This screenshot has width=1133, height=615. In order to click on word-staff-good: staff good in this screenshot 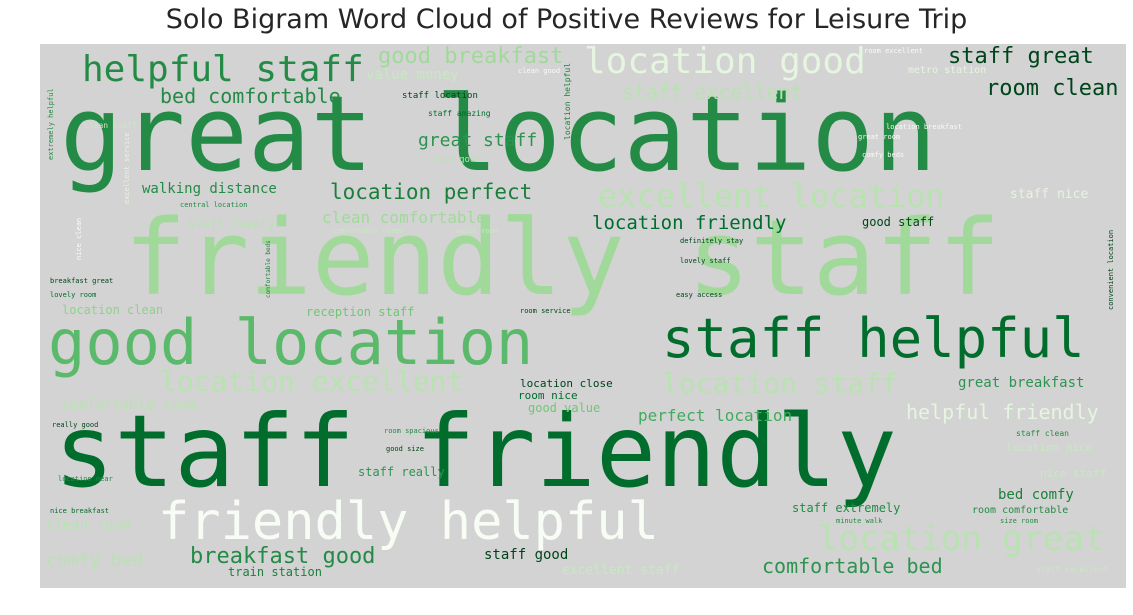, I will do `click(526, 555)`.